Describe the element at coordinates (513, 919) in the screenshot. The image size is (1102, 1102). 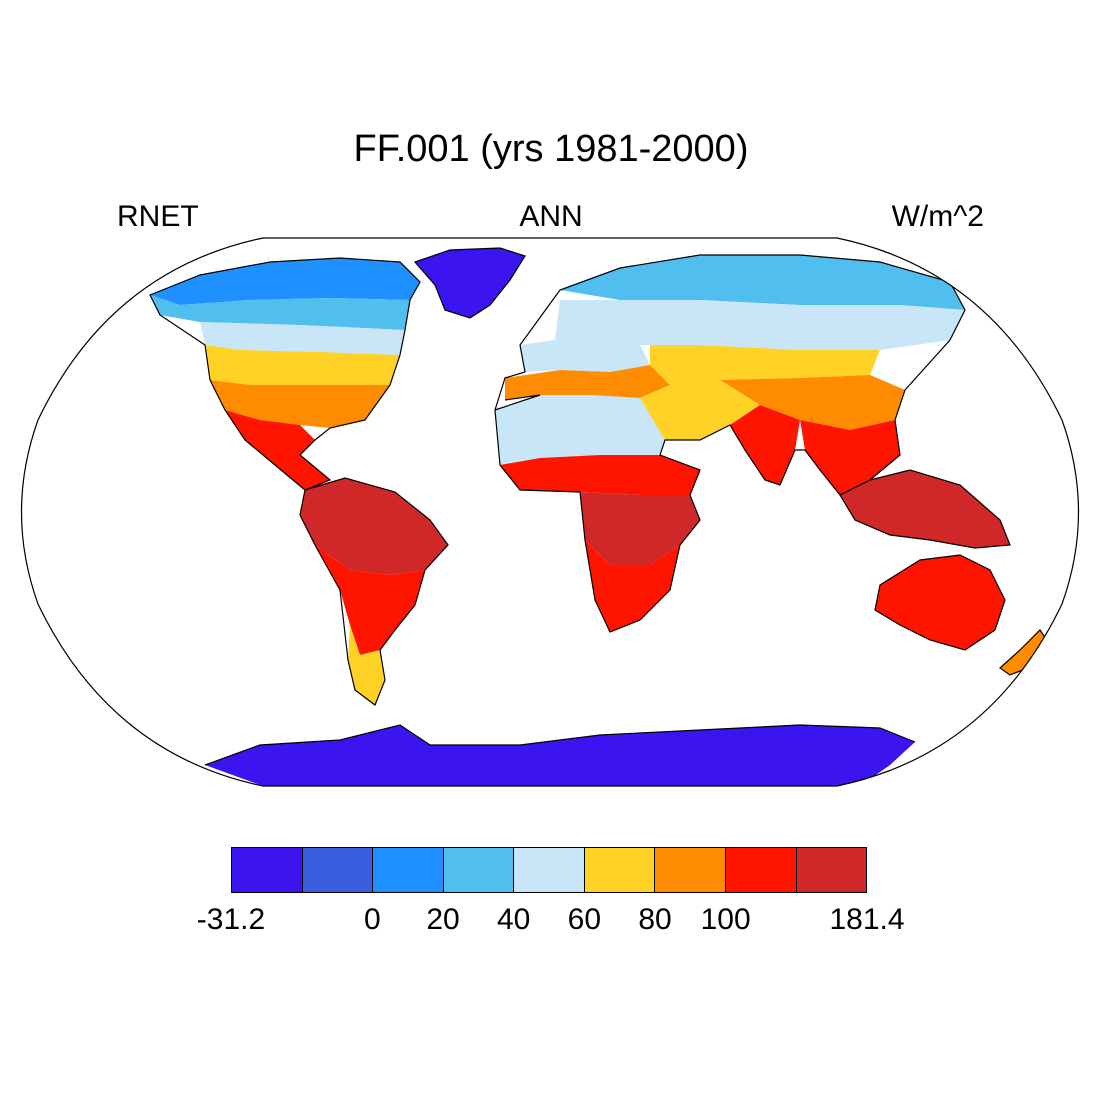
I see `colorbar-tick-label: 40` at that location.